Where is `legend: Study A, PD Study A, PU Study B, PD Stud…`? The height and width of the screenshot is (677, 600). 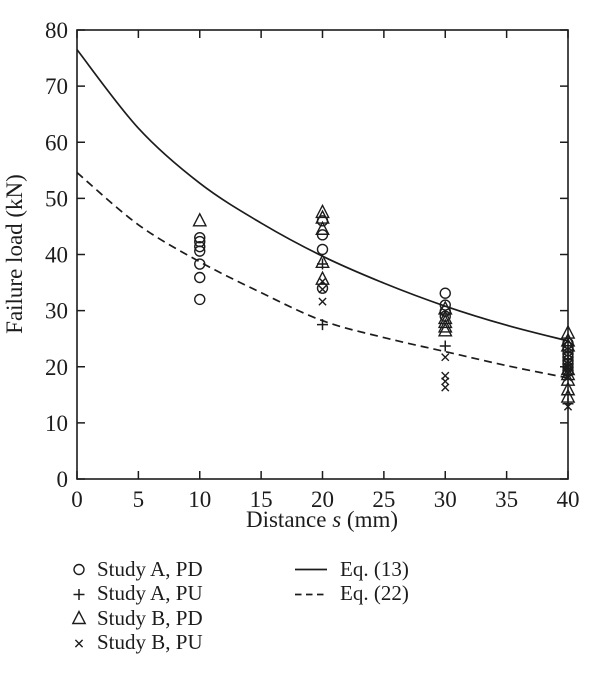
legend: Study A, PD Study A, PU Study B, PD Stud… is located at coordinates (310, 606).